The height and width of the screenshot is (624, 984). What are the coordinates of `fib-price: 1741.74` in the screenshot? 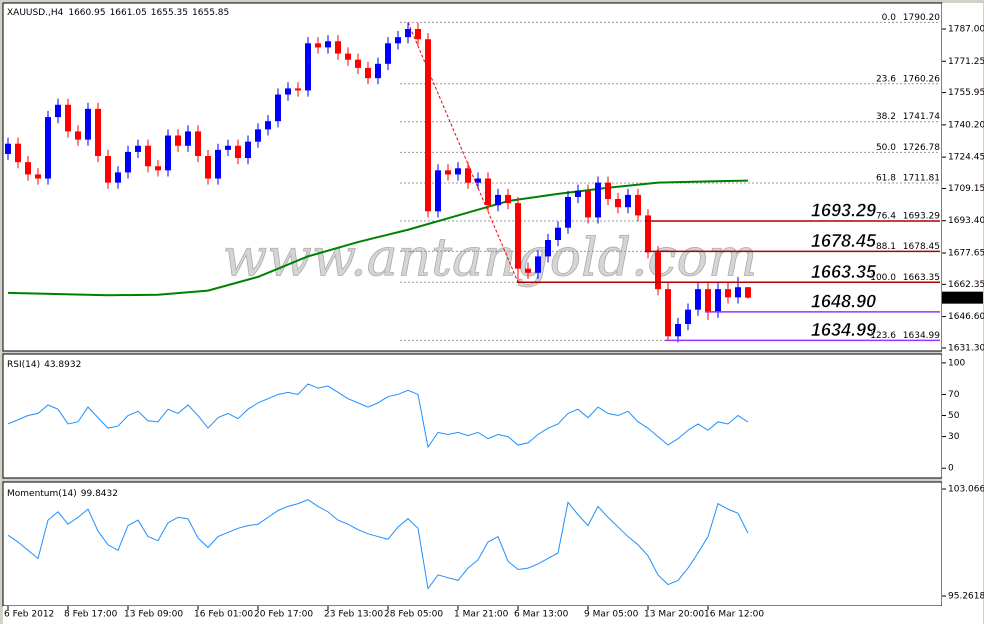 It's located at (921, 117).